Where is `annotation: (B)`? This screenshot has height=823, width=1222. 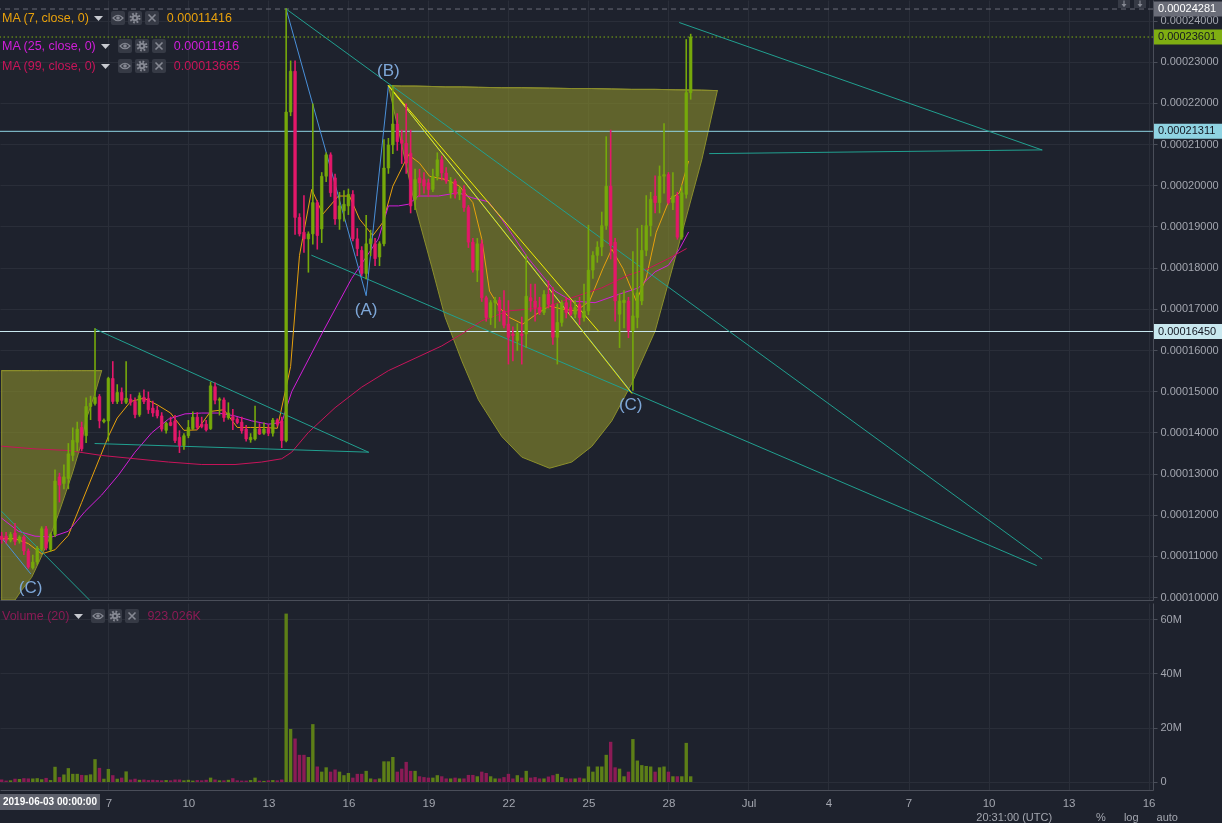
annotation: (B) is located at coordinates (388, 70).